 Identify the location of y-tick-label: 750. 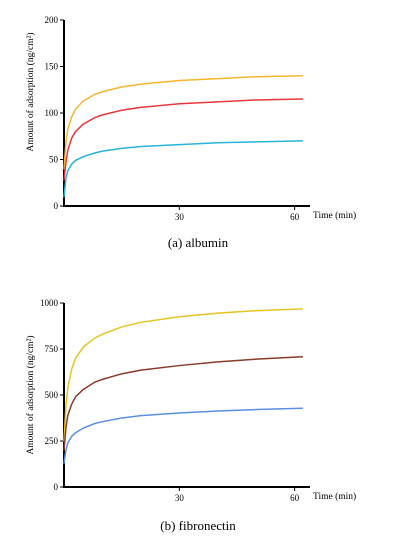
(52, 349).